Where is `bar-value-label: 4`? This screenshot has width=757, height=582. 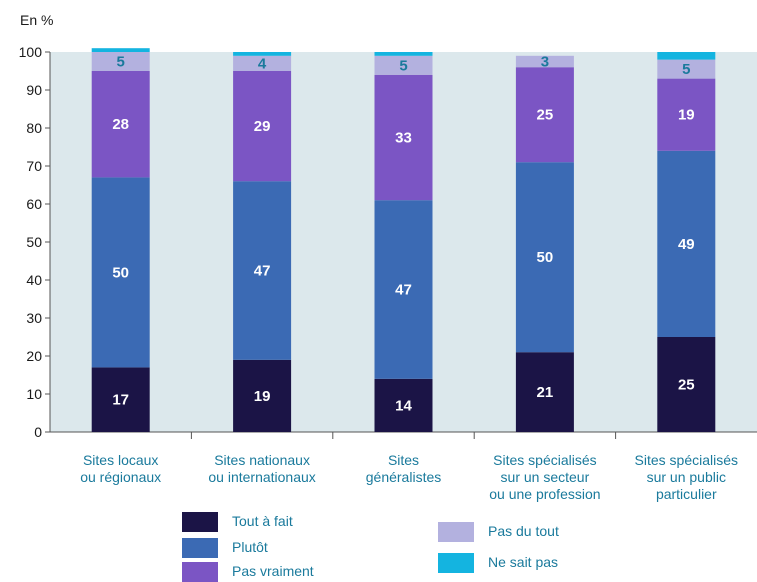
bar-value-label: 4 is located at coordinates (262, 63).